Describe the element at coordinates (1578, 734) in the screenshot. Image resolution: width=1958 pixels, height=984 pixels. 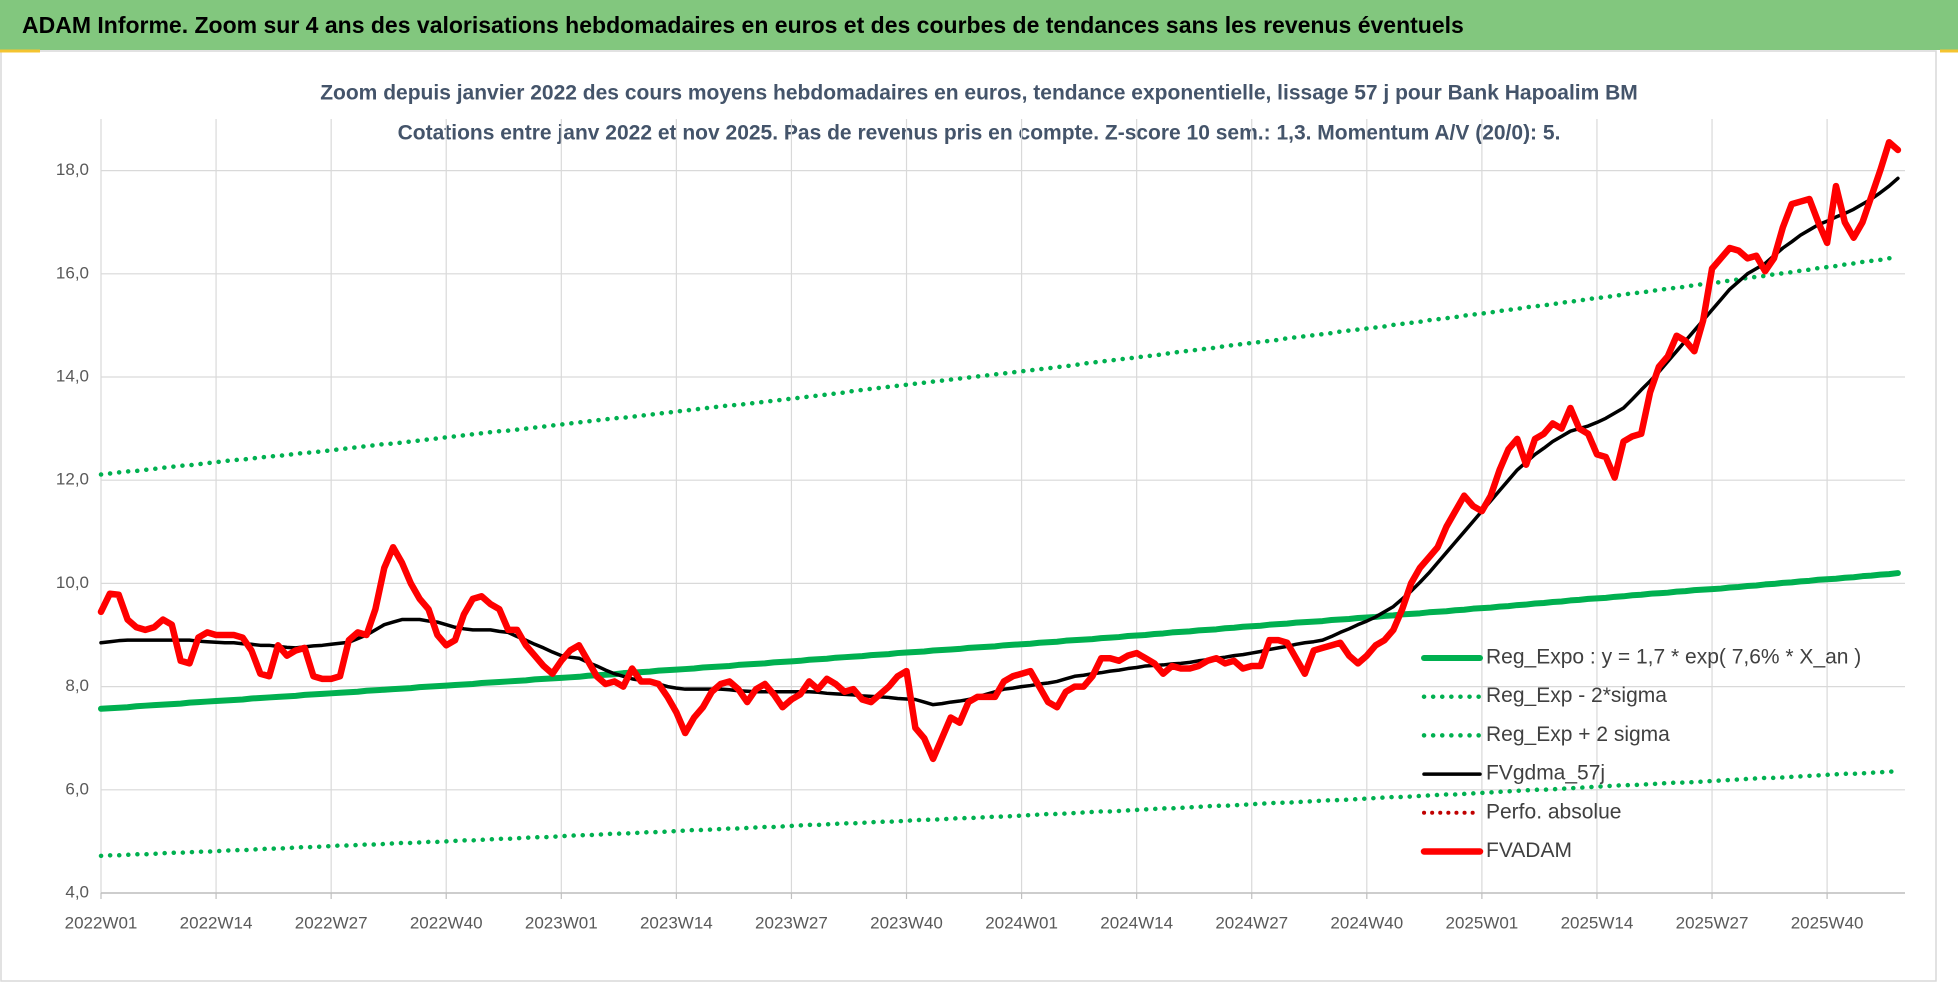
I see `legend-label: Reg_Exp + 2 sigma` at that location.